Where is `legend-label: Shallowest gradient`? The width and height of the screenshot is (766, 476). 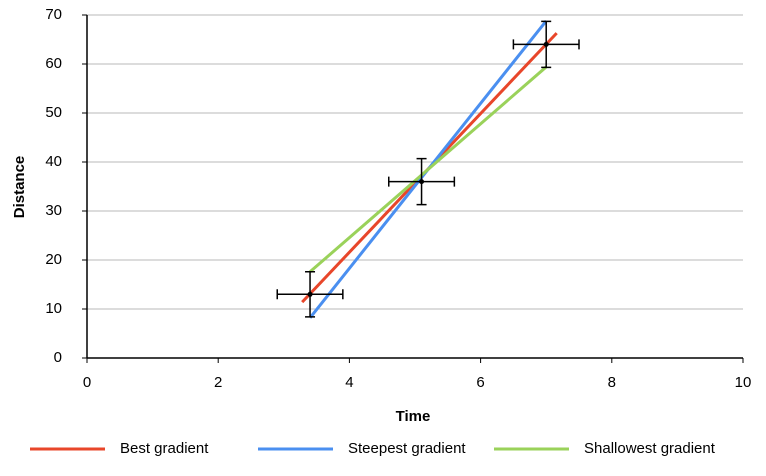 legend-label: Shallowest gradient is located at coordinates (650, 448).